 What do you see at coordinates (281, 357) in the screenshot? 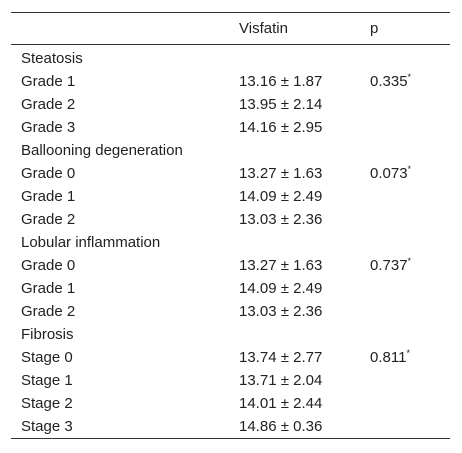
I see `visfatin-value: 13.74 ± 2.77` at bounding box center [281, 357].